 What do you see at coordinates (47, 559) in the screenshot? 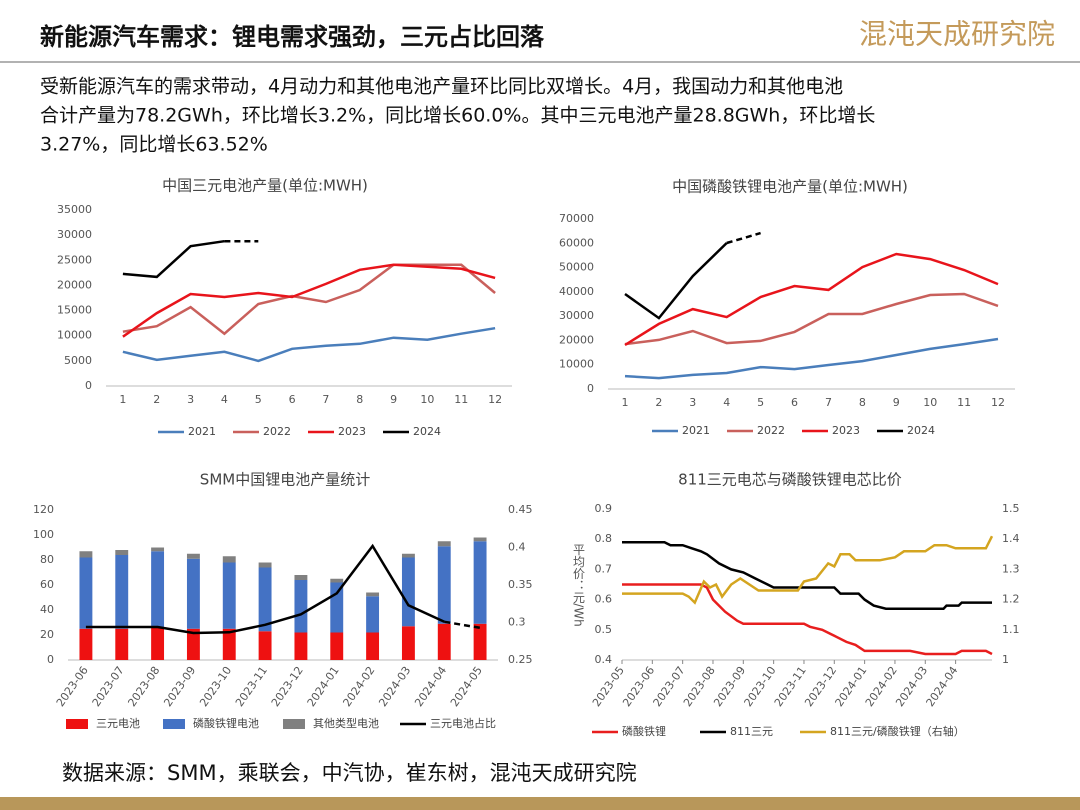
I see `y-tick-label: 80` at bounding box center [47, 559].